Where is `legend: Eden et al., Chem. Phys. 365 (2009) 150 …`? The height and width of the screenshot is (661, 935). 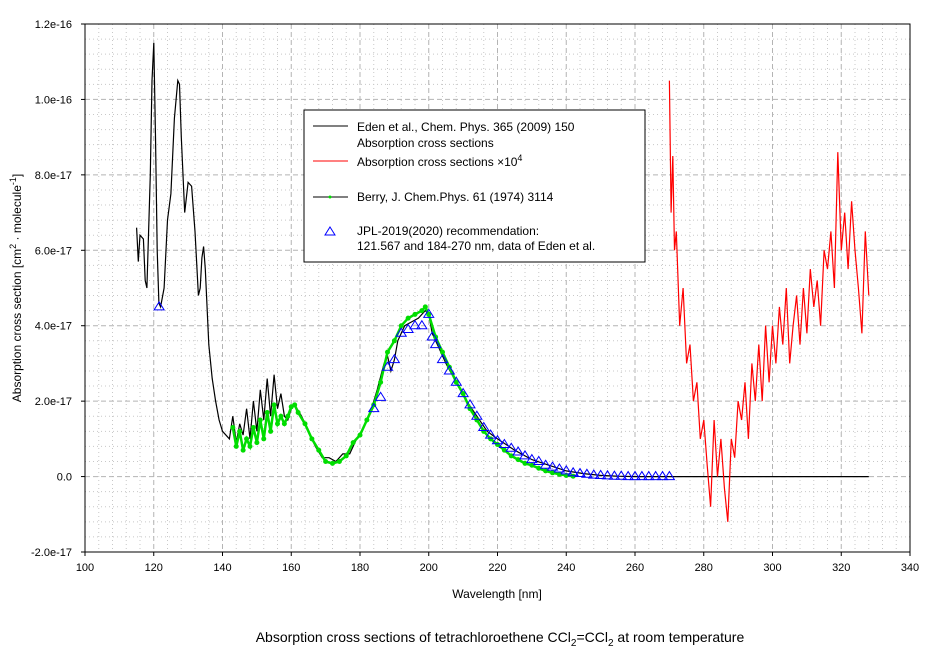 legend: Eden et al., Chem. Phys. 365 (2009) 150 … is located at coordinates (474, 186).